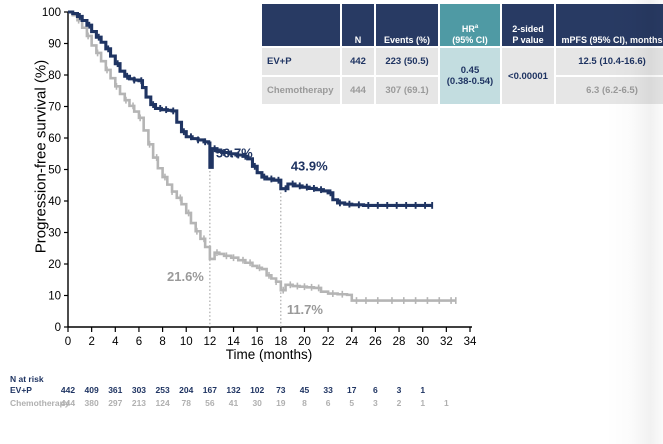 Image resolution: width=663 pixels, height=444 pixels. What do you see at coordinates (115, 342) in the screenshot?
I see `x-axis-tick-label: 4` at bounding box center [115, 342].